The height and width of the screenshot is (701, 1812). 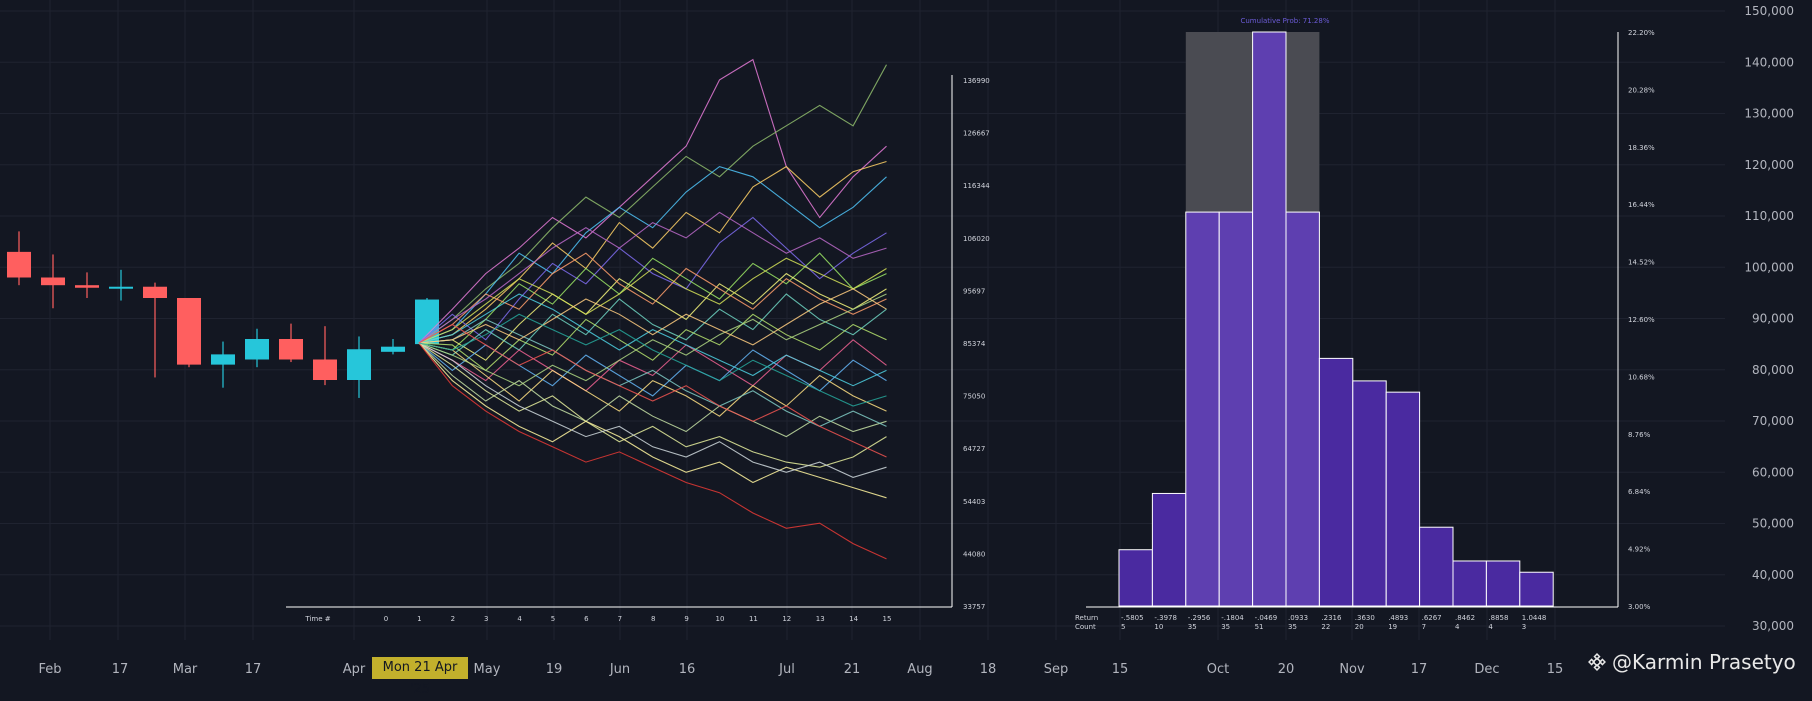 What do you see at coordinates (519, 619) in the screenshot?
I see `simulation-x-tick-label: 4` at bounding box center [519, 619].